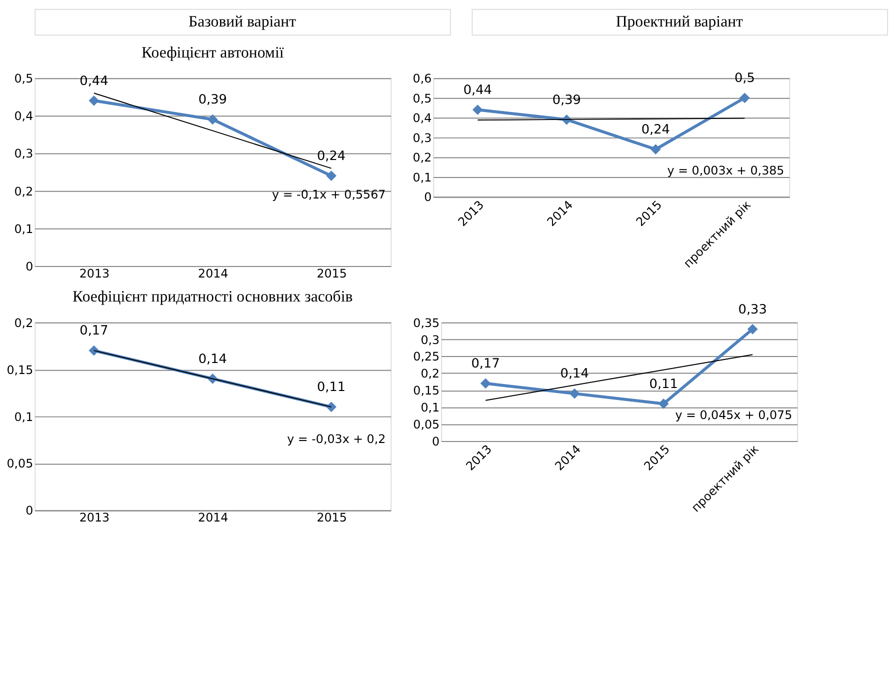  Describe the element at coordinates (426, 357) in the screenshot. I see `y-tick-label: 0,25` at that location.